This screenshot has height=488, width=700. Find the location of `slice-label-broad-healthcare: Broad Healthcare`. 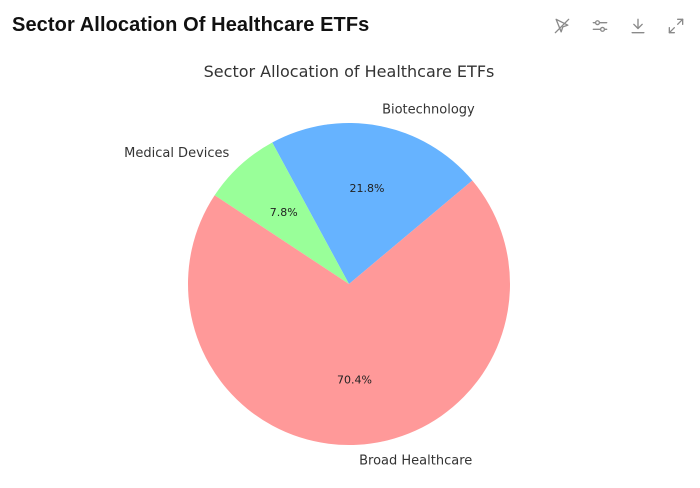

slice-label-broad-healthcare: Broad Healthcare is located at coordinates (415, 460).